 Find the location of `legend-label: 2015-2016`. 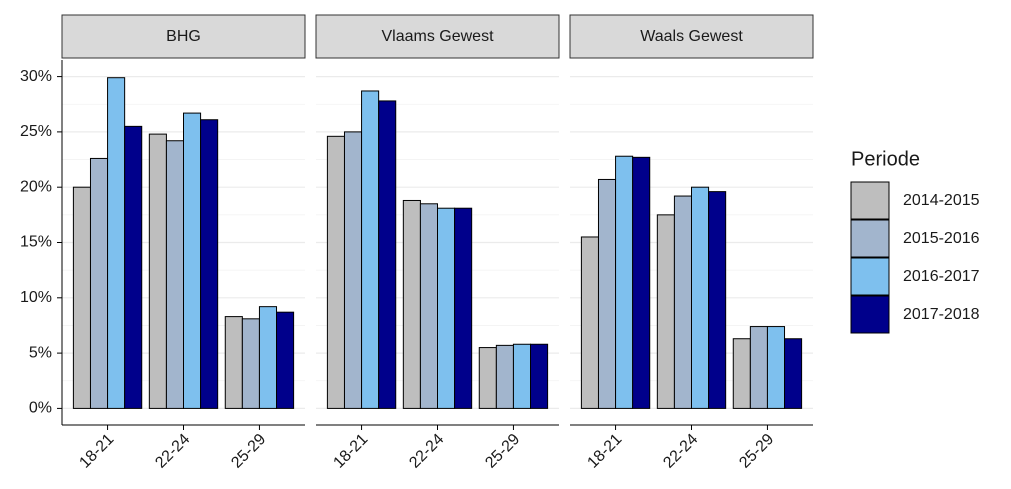

legend-label: 2015-2016 is located at coordinates (941, 238).